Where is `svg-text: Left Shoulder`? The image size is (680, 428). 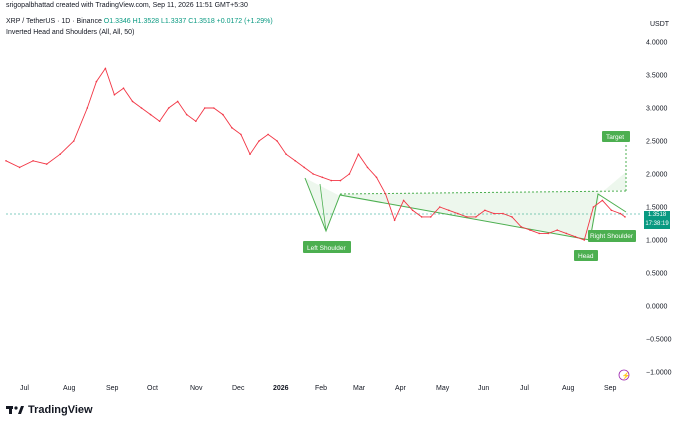
svg-text: Left Shoulder is located at coordinates (327, 248).